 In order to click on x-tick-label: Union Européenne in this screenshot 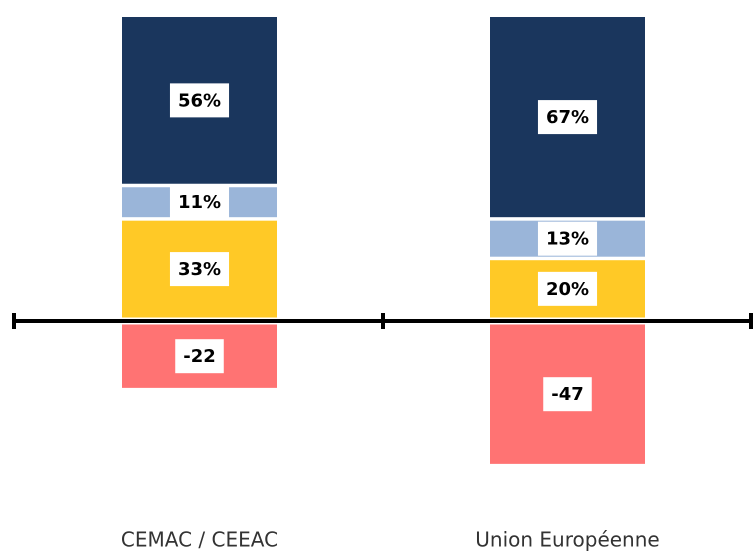, I will do `click(567, 540)`.